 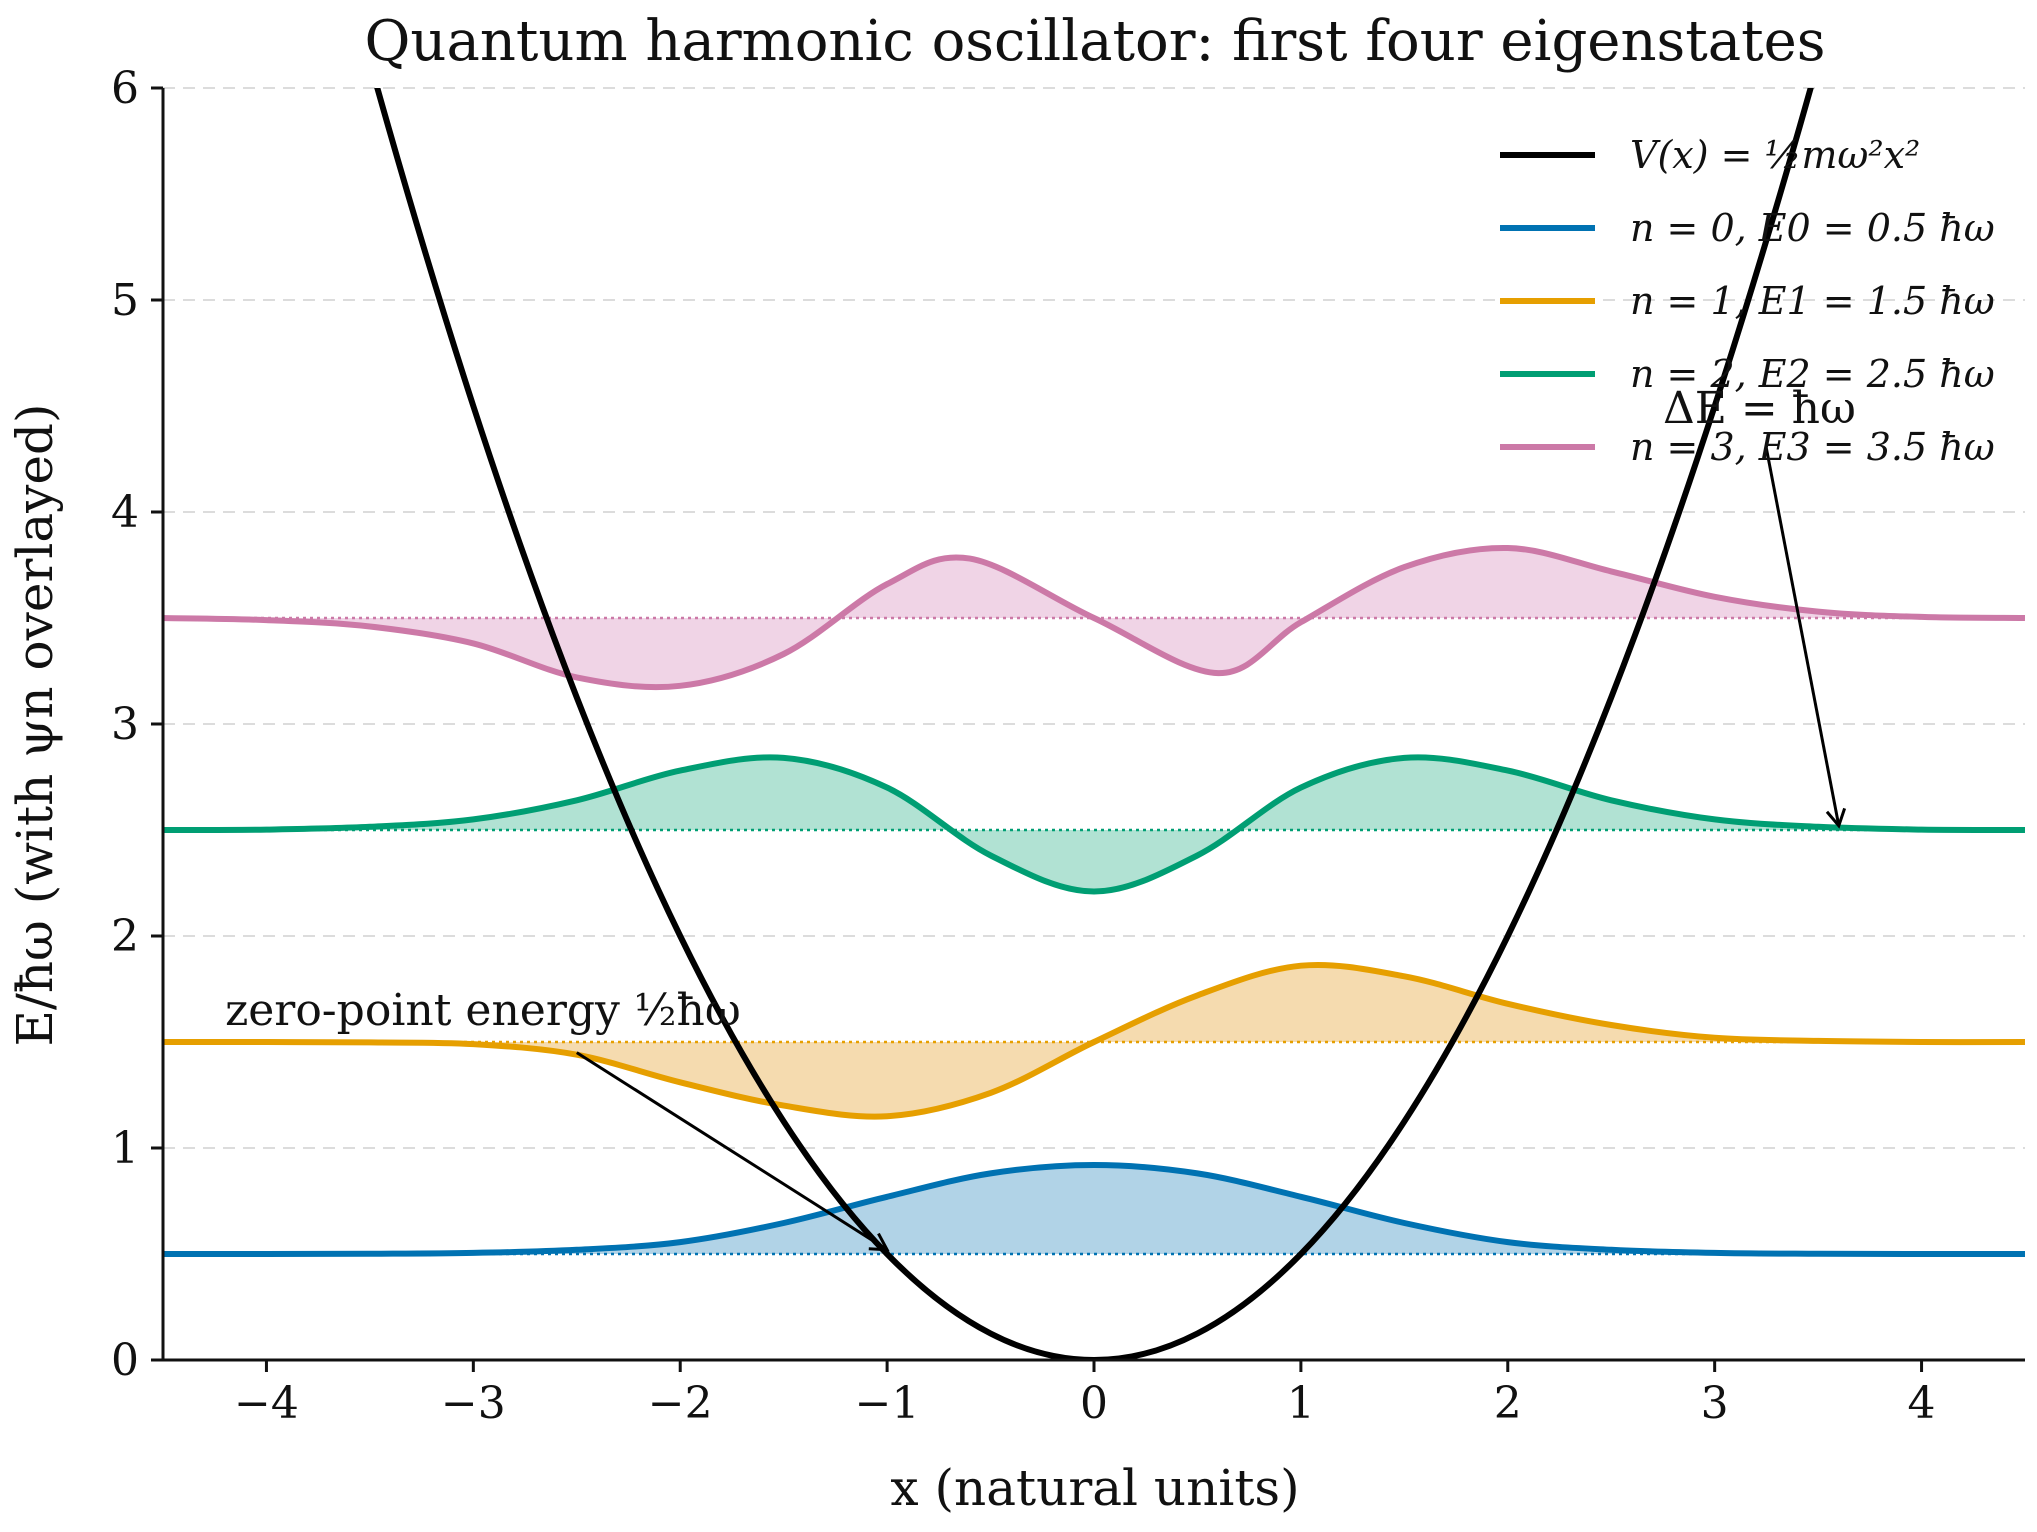 What do you see at coordinates (1715, 1403) in the screenshot?
I see `x-tick-label: 3` at bounding box center [1715, 1403].